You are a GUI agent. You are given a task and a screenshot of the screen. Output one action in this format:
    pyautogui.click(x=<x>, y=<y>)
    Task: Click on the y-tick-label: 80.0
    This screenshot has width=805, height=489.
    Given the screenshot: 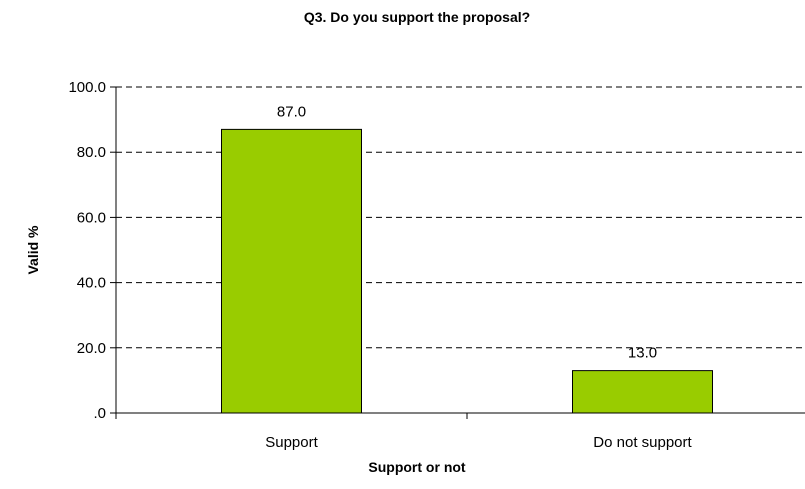 What is the action you would take?
    pyautogui.click(x=91, y=152)
    